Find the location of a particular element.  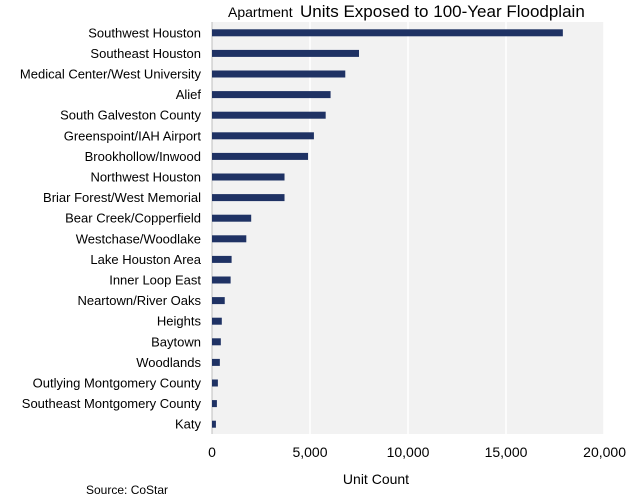

x-tick-label: 0 is located at coordinates (212, 452).